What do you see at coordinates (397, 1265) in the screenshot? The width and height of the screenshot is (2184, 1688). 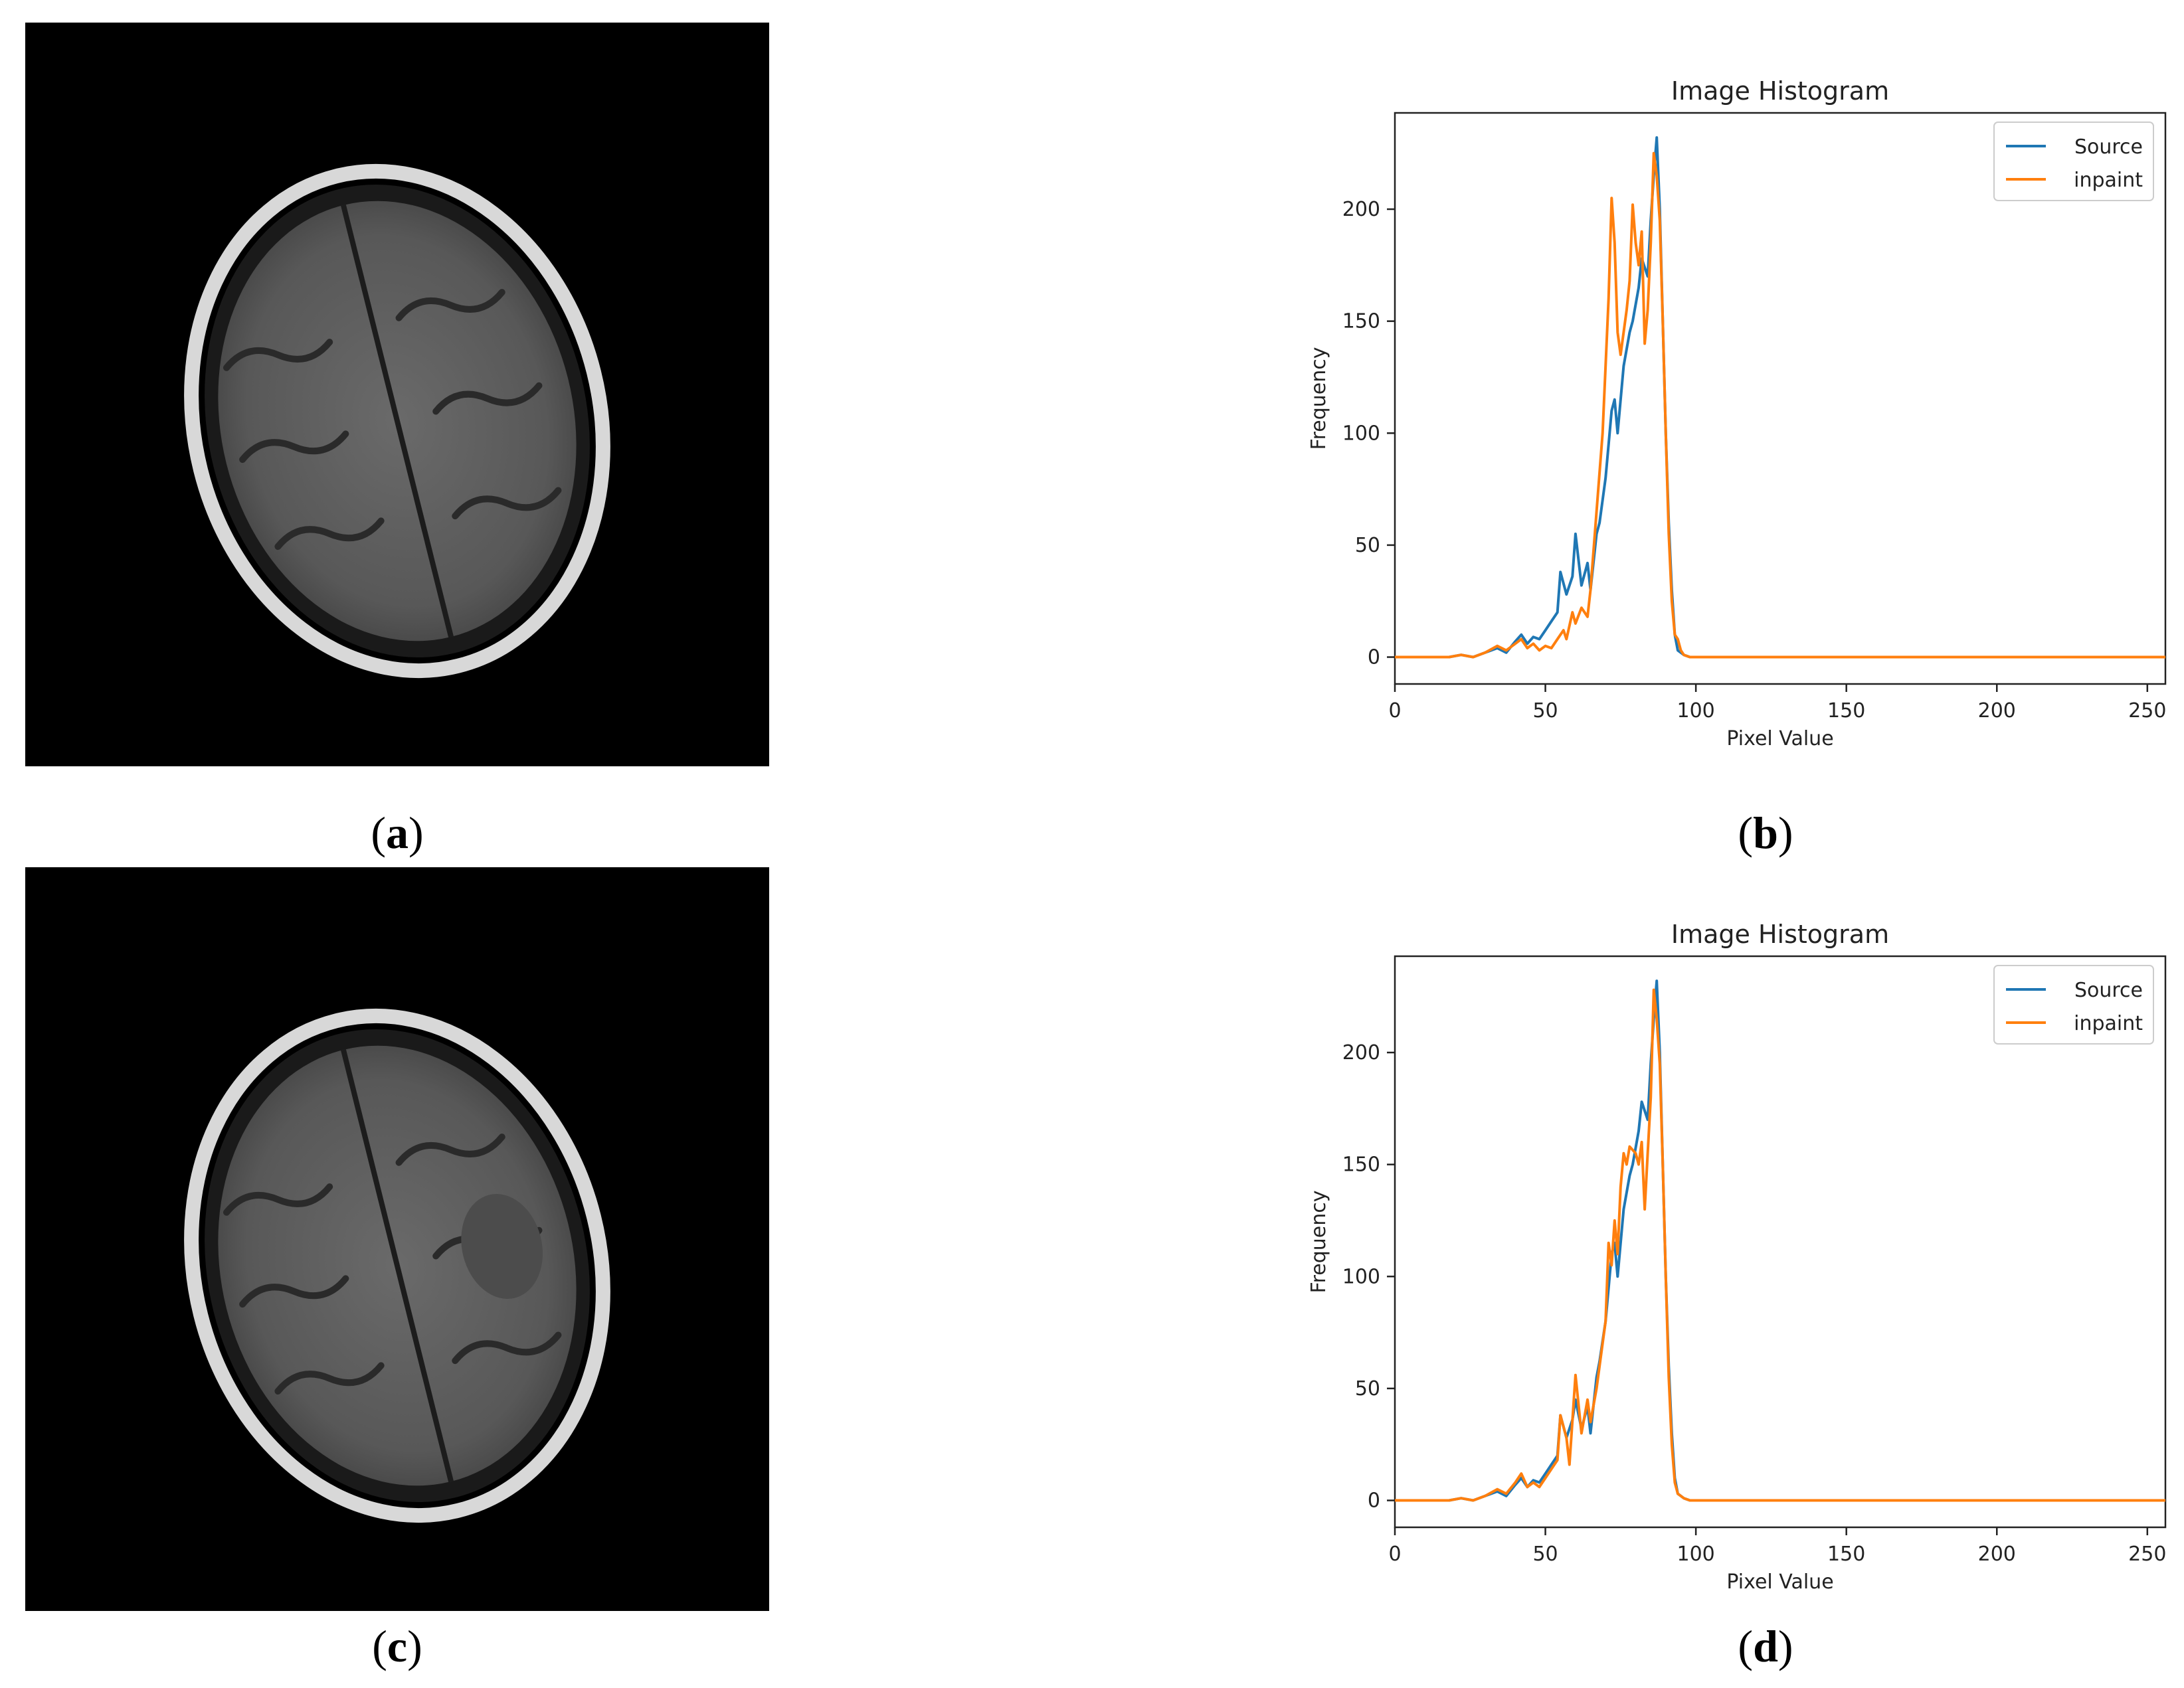 I see `mri-brain-c` at bounding box center [397, 1265].